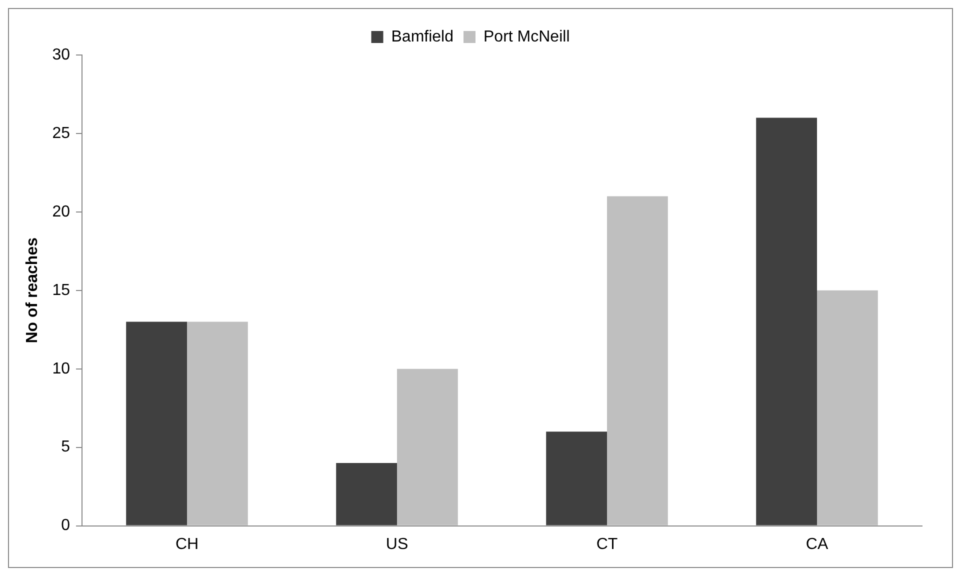 This screenshot has width=961, height=576. Describe the element at coordinates (61, 290) in the screenshot. I see `y-tick-label: 15` at that location.